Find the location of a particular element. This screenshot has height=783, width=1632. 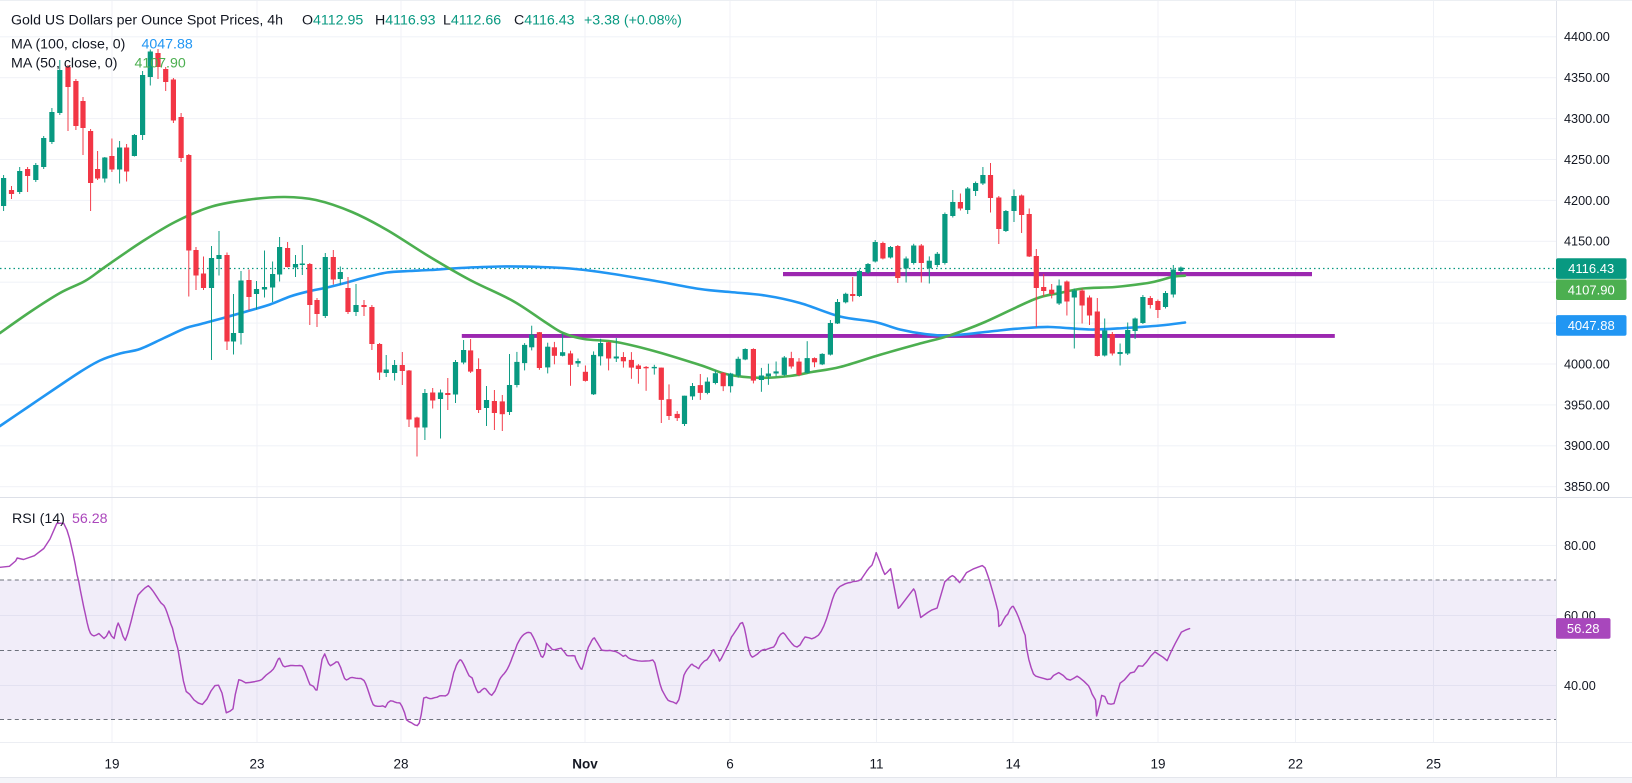

svg-text: 4116.43 is located at coordinates (1591, 268).